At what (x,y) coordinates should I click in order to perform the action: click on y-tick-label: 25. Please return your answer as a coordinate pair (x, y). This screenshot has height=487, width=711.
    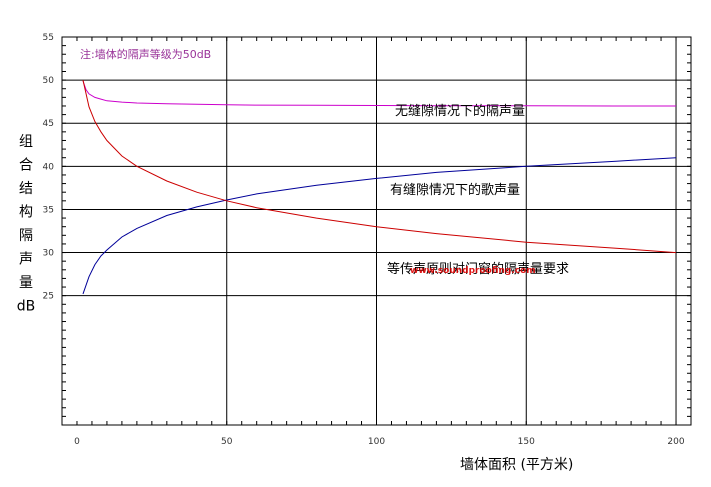
    Looking at the image, I should click on (48, 297).